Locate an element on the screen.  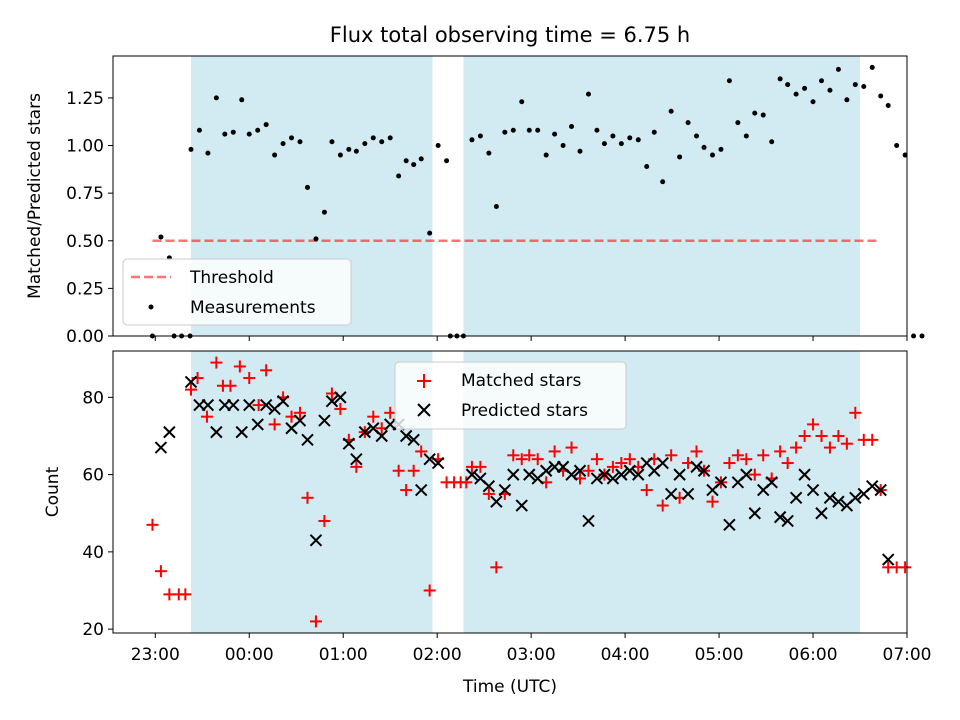
count-ytick-label: 40 is located at coordinates (93, 553).